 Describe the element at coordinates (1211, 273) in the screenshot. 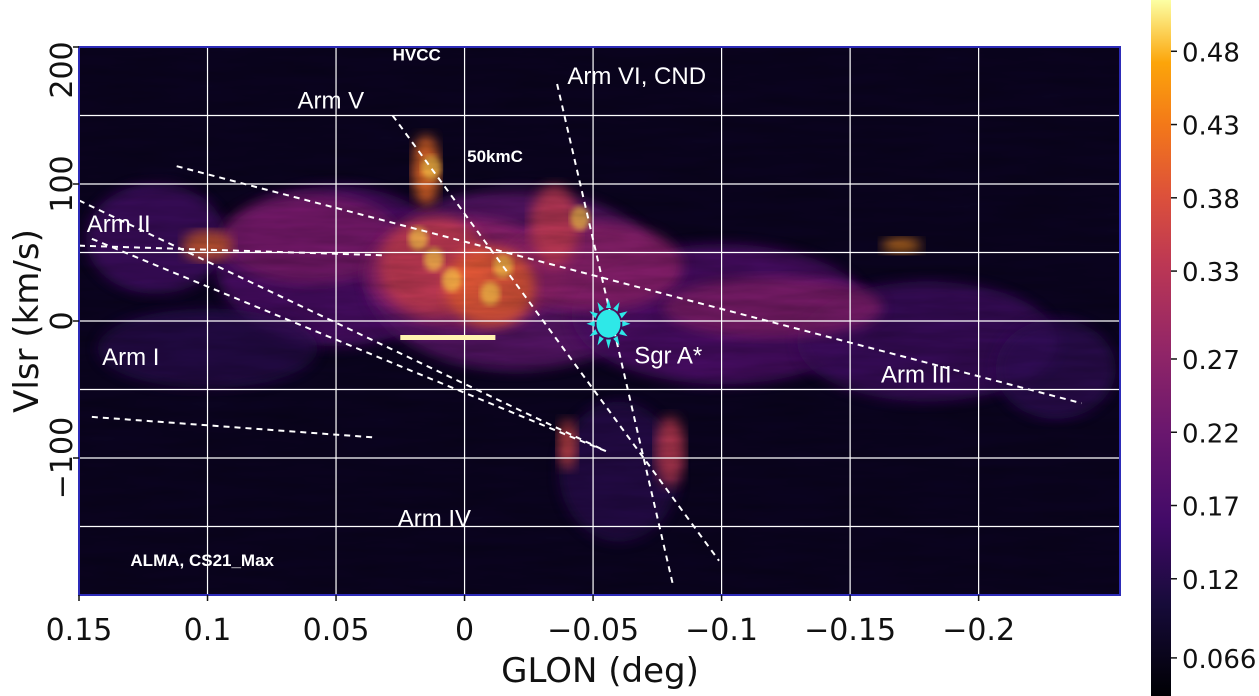

I see `colorbar-tick-label: 0.33` at that location.